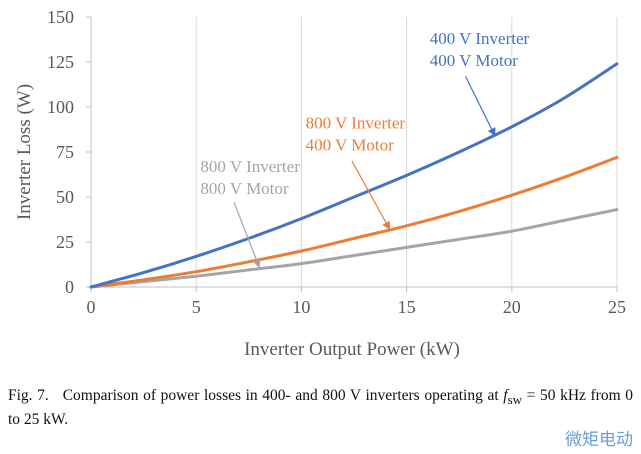 The width and height of the screenshot is (641, 454). Describe the element at coordinates (60, 17) in the screenshot. I see `y-tick-label: 150` at that location.